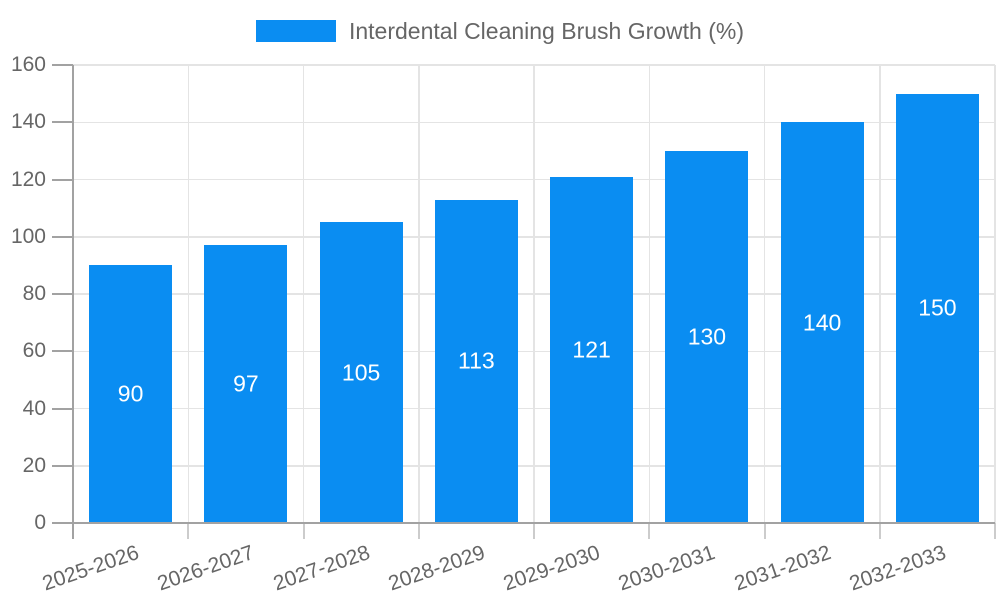 This screenshot has height=600, width=1000. I want to click on bar-value-label: 113, so click(476, 360).